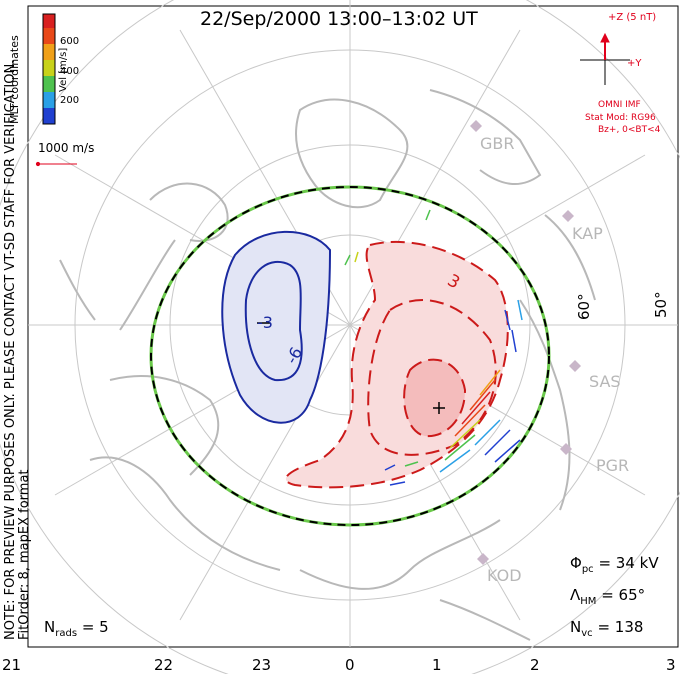  Describe the element at coordinates (339, 19) in the screenshot. I see `map-title: 22/Sep/2000 13:00–13:02 UT` at that location.